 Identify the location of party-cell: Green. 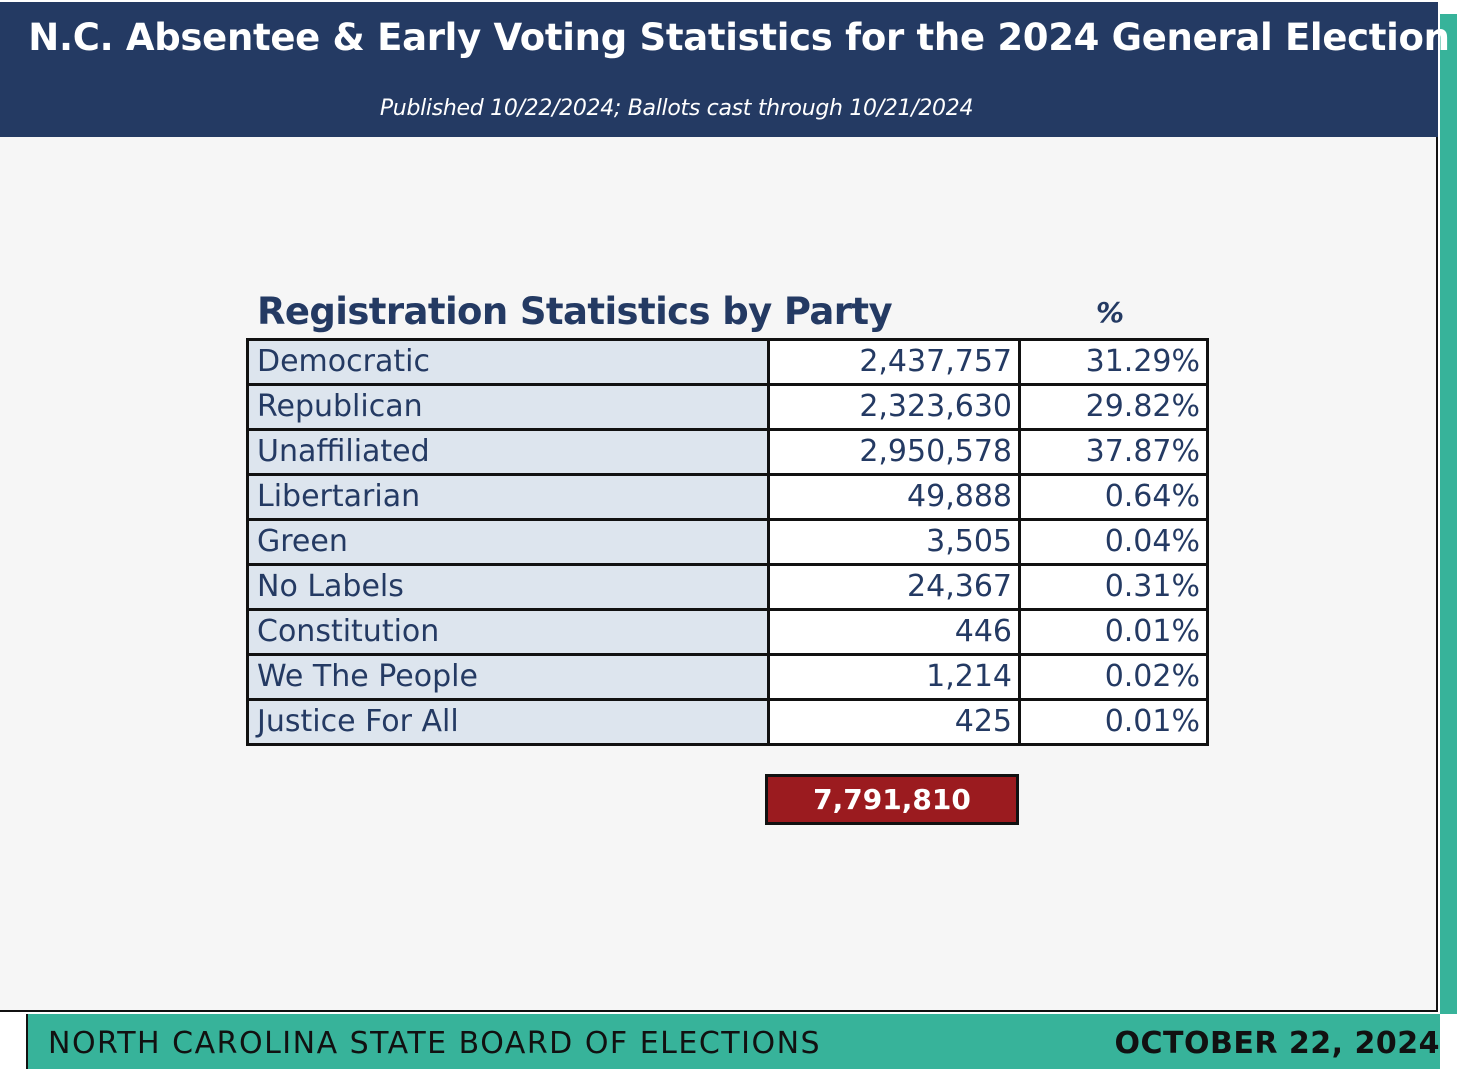
(508, 542).